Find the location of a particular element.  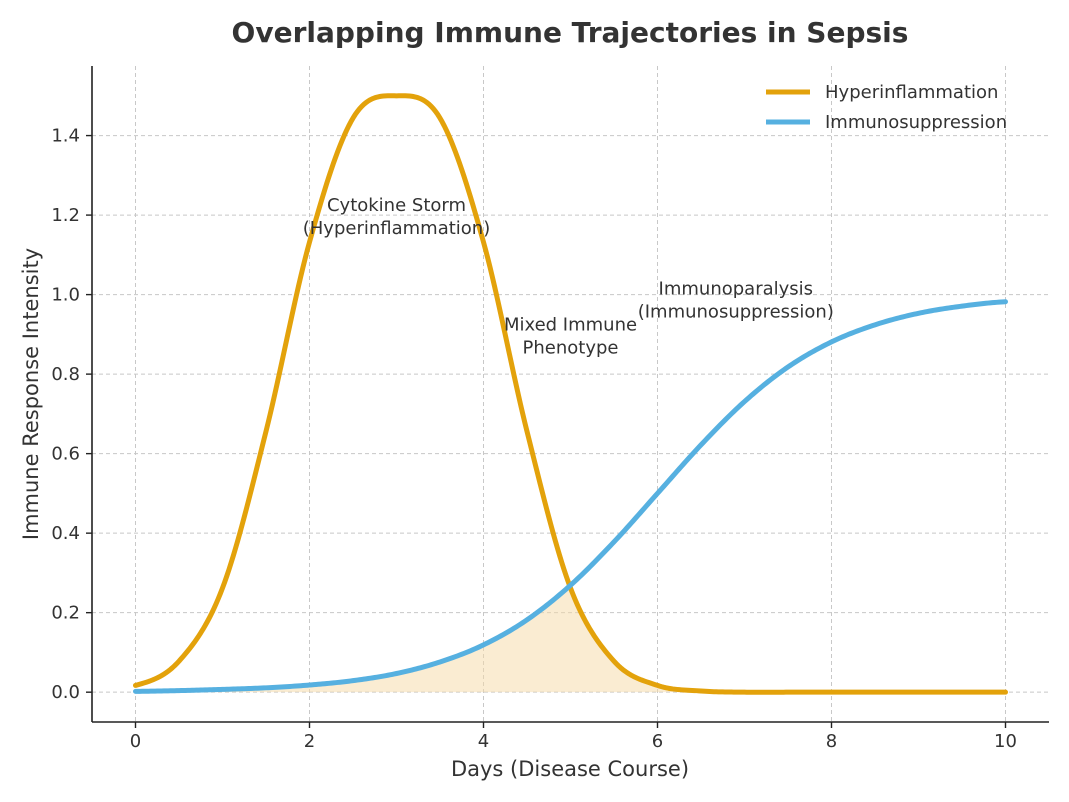

annotation-text: Phenotype is located at coordinates (571, 347).